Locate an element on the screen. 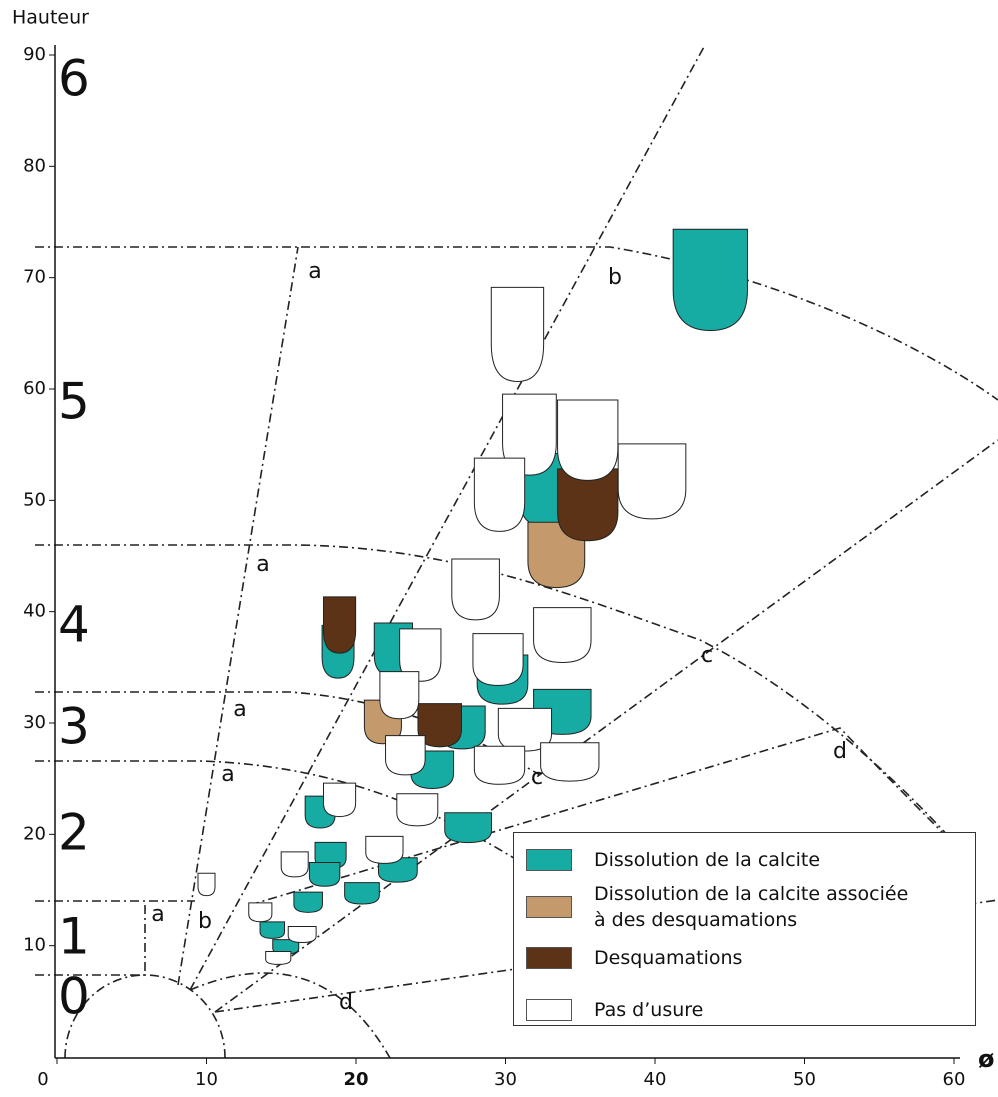 This screenshot has width=998, height=1097. y-axis-title: Hauteur is located at coordinates (50, 18).